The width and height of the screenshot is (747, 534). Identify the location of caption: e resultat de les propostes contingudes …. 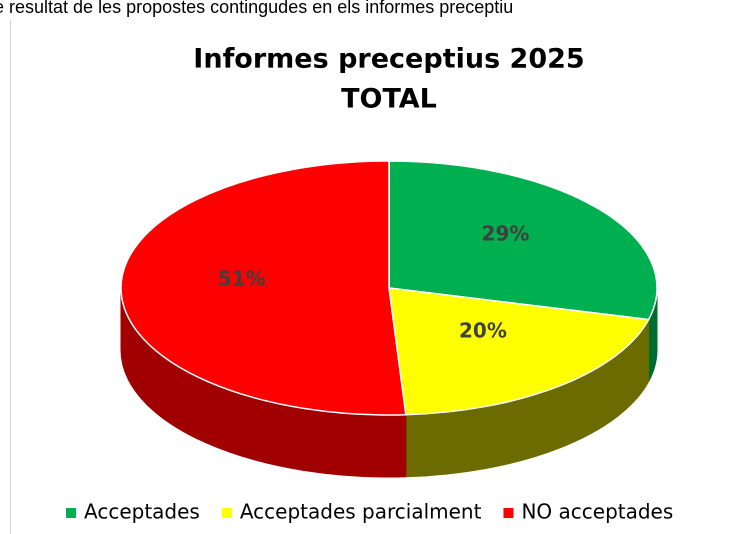
(256, 8).